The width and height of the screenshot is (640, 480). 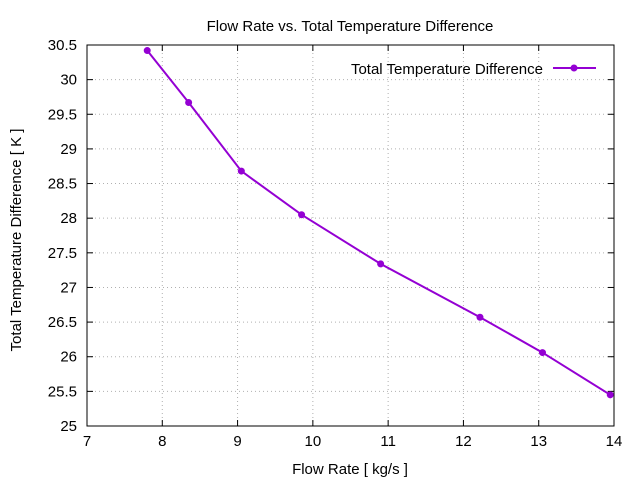 I want to click on y-tick-label: 28, so click(x=68, y=218).